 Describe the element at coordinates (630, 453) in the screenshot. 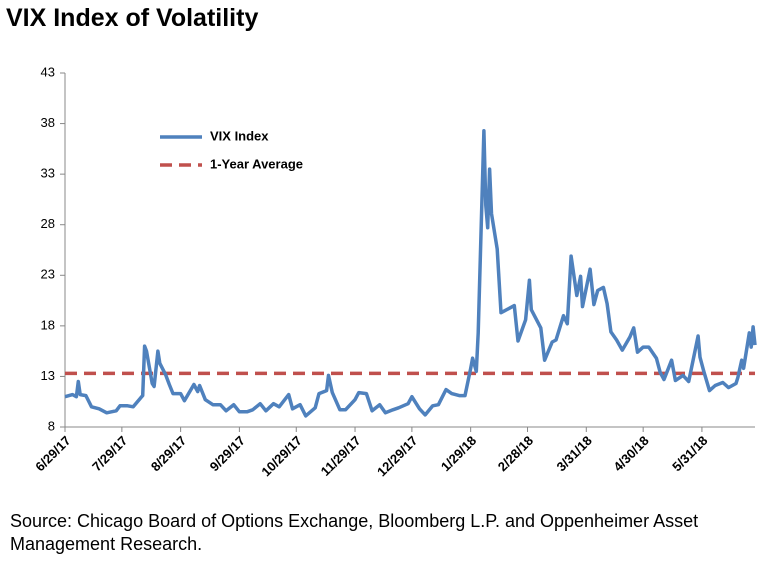

I see `x-tick-label: 4/30/18` at that location.